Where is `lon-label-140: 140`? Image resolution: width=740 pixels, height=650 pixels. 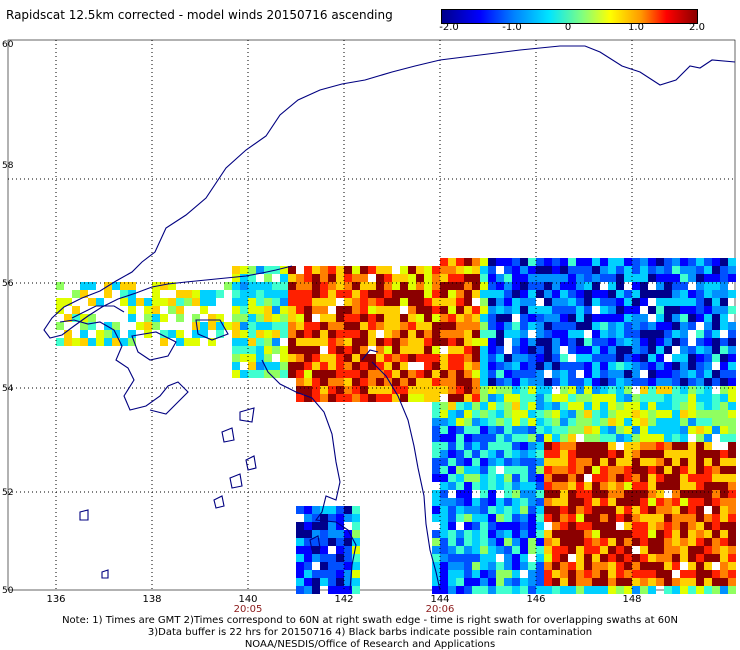
lon-label-140: 140 is located at coordinates (247, 599).